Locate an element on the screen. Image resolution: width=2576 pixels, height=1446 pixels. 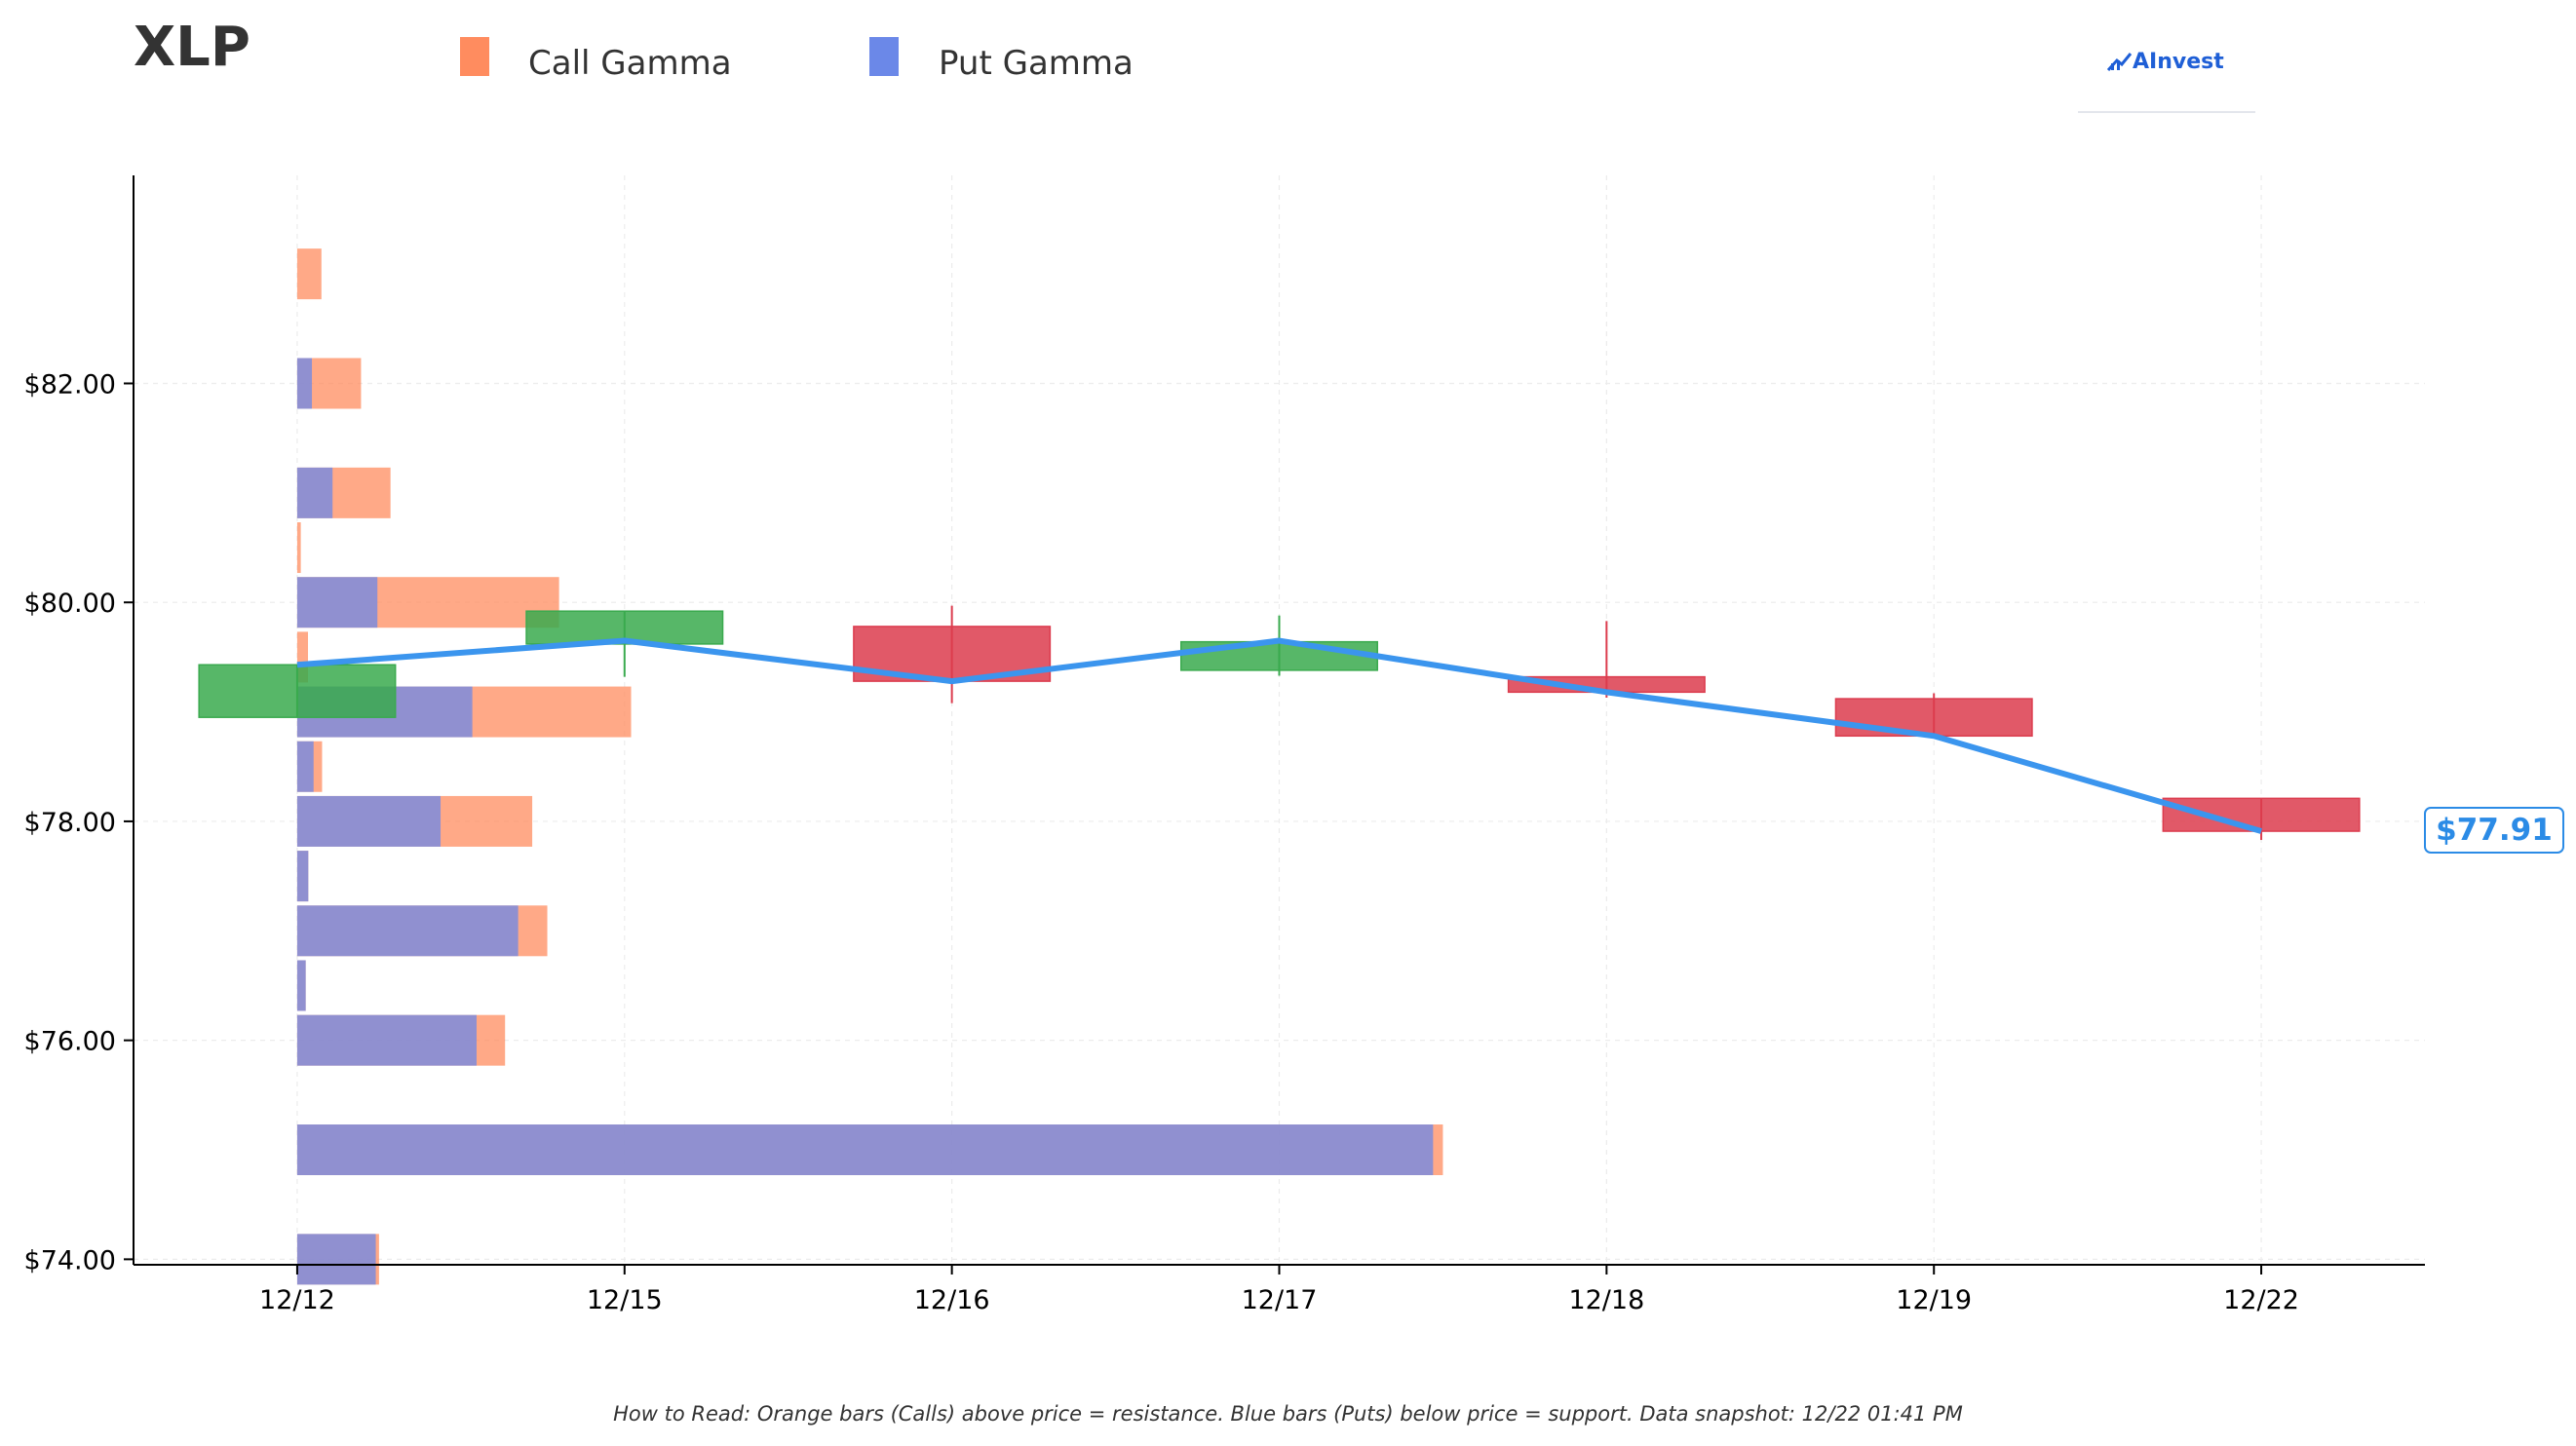
y-tick-label: $82.00 is located at coordinates (70, 384).